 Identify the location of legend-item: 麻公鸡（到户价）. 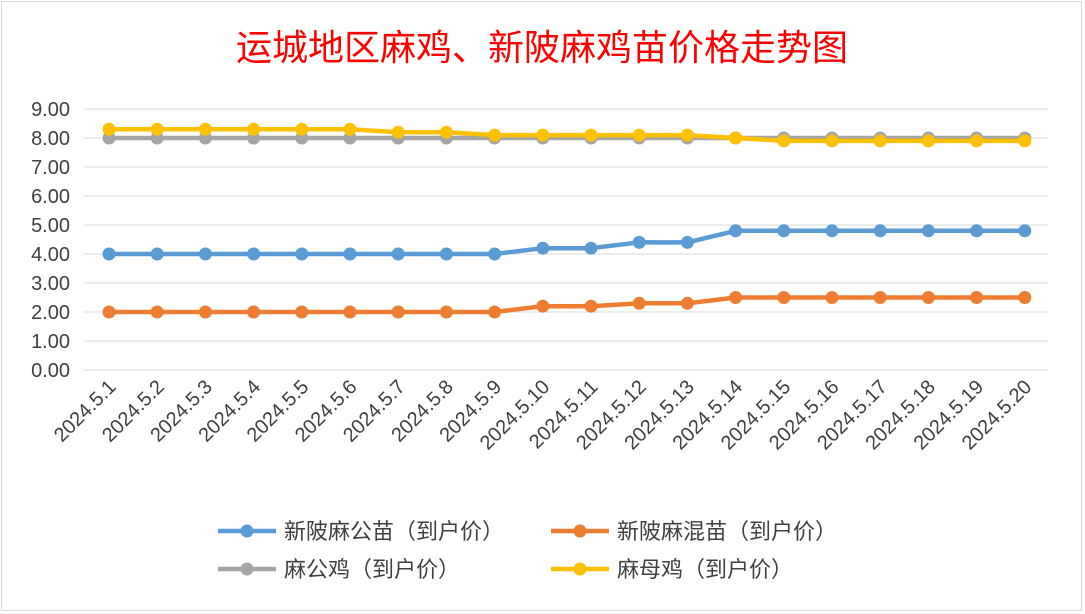
(339, 570).